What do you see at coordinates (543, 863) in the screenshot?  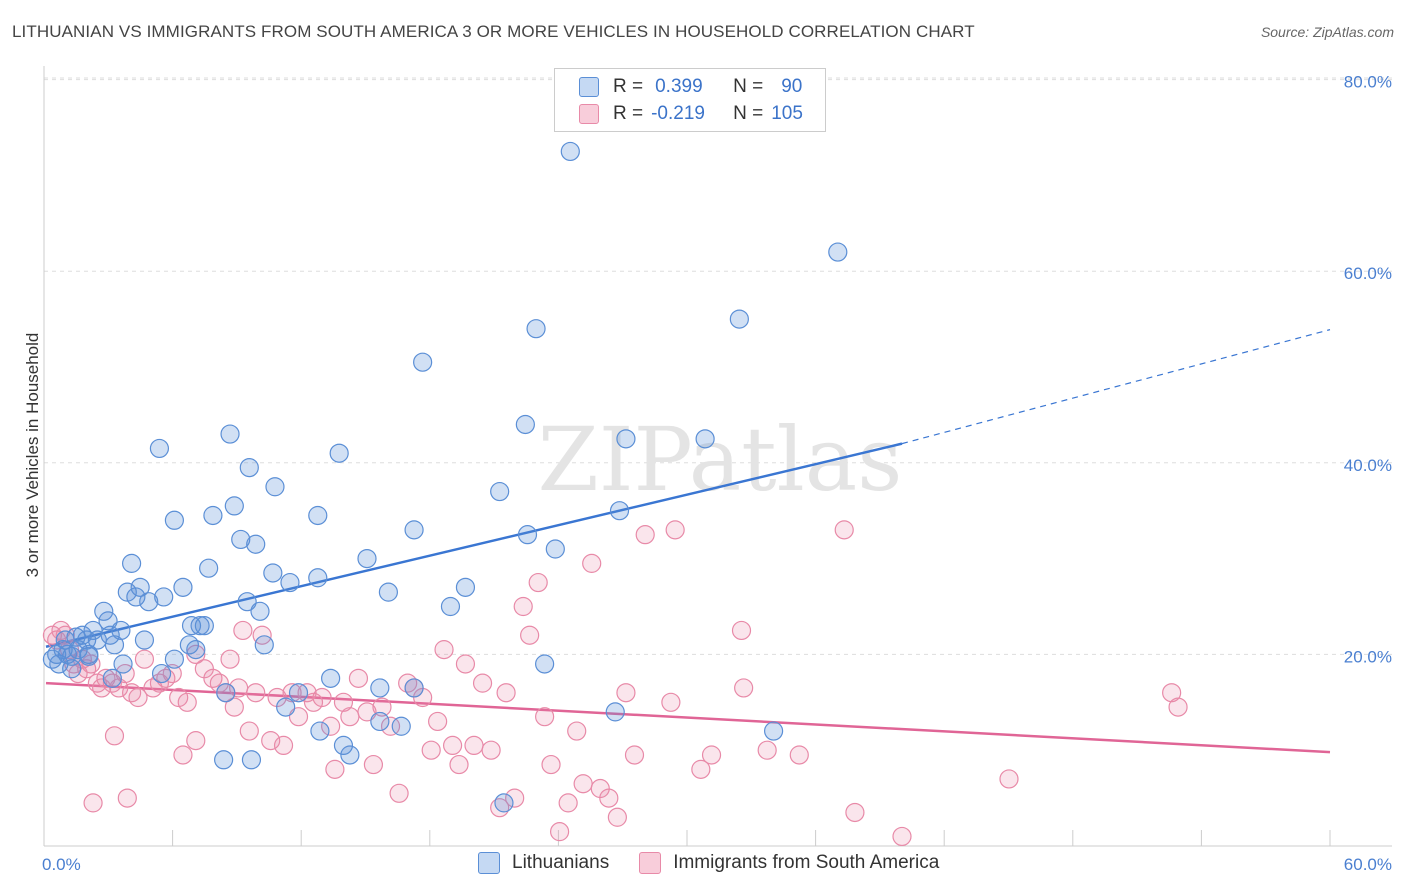 I see `legend-item-lithuanians: Lithuanians` at bounding box center [543, 863].